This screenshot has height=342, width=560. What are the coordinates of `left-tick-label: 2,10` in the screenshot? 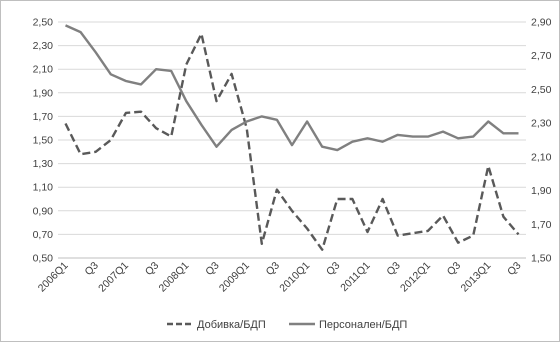 It's located at (43, 70).